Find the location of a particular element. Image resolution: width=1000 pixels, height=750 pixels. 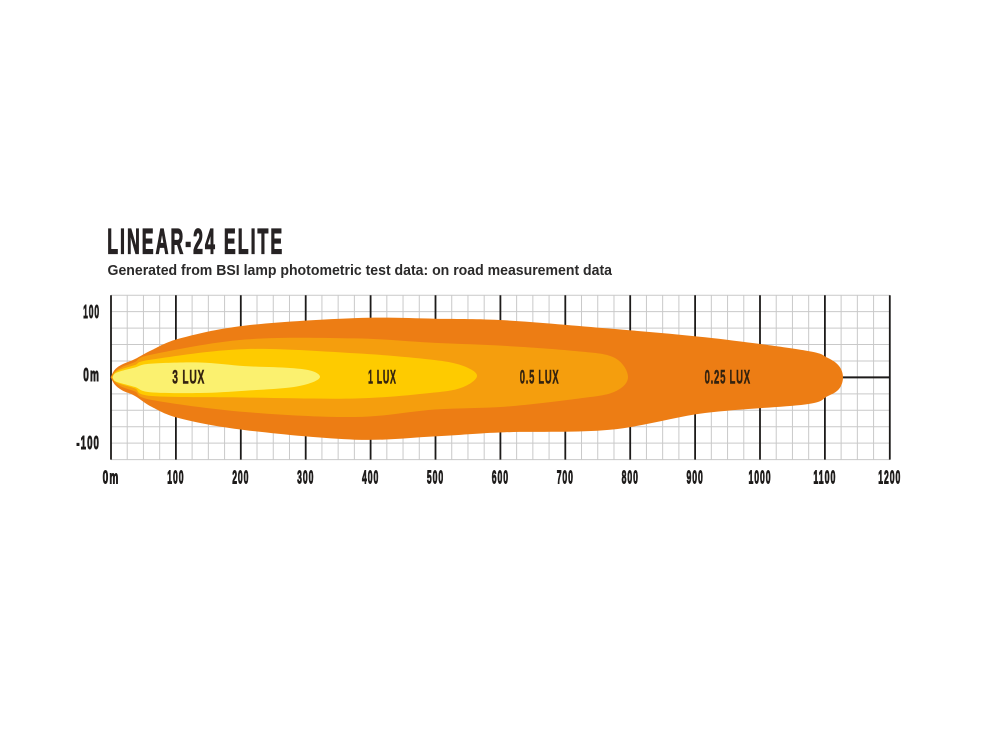

svg-text: 1 LUX is located at coordinates (382, 377).